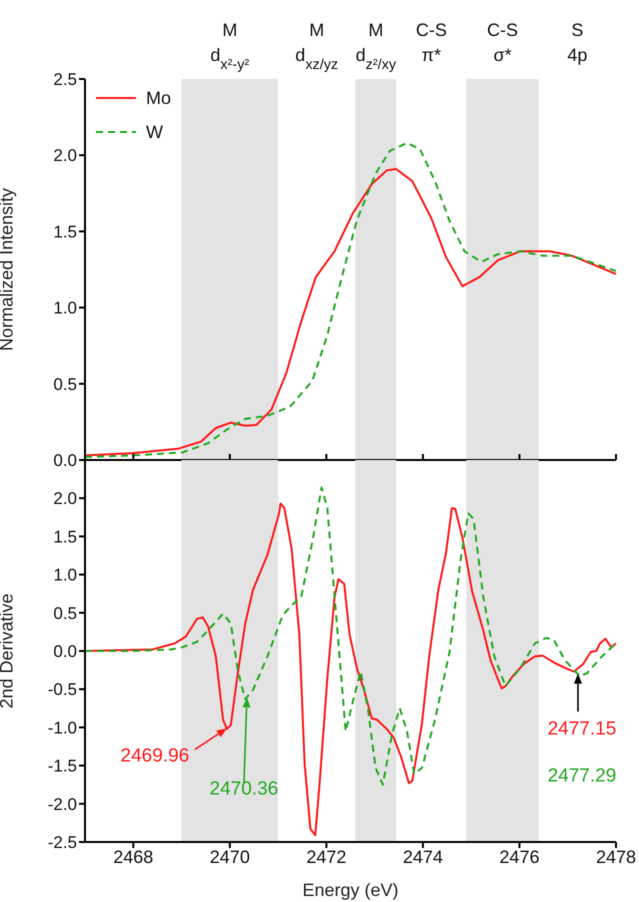 The image size is (639, 902). What do you see at coordinates (65, 80) in the screenshot?
I see `y-tick-label: 2.5` at bounding box center [65, 80].